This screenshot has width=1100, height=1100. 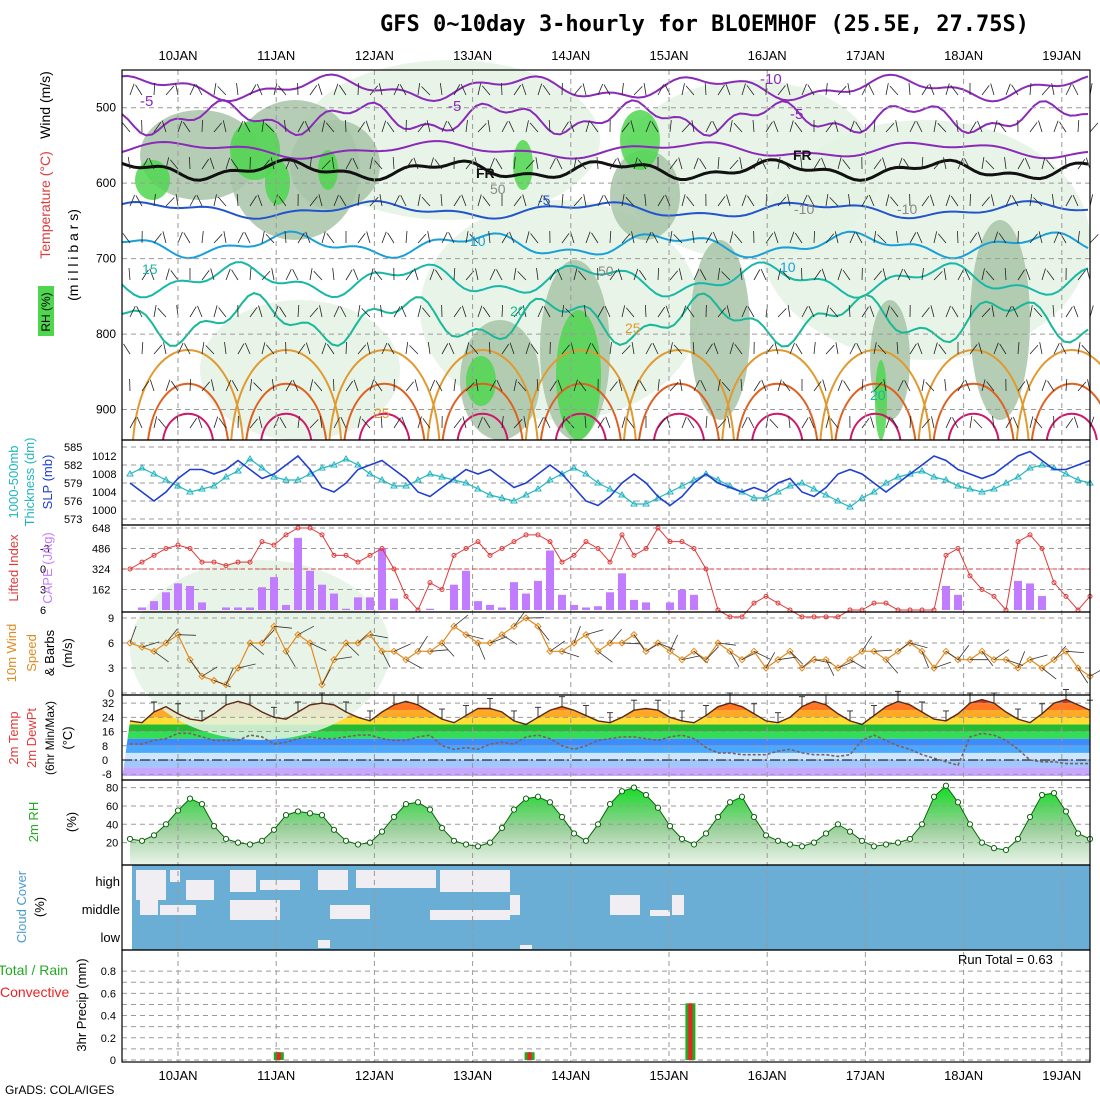 What do you see at coordinates (67, 653) in the screenshot?
I see `wind10-unit-label: (m/s)` at bounding box center [67, 653].